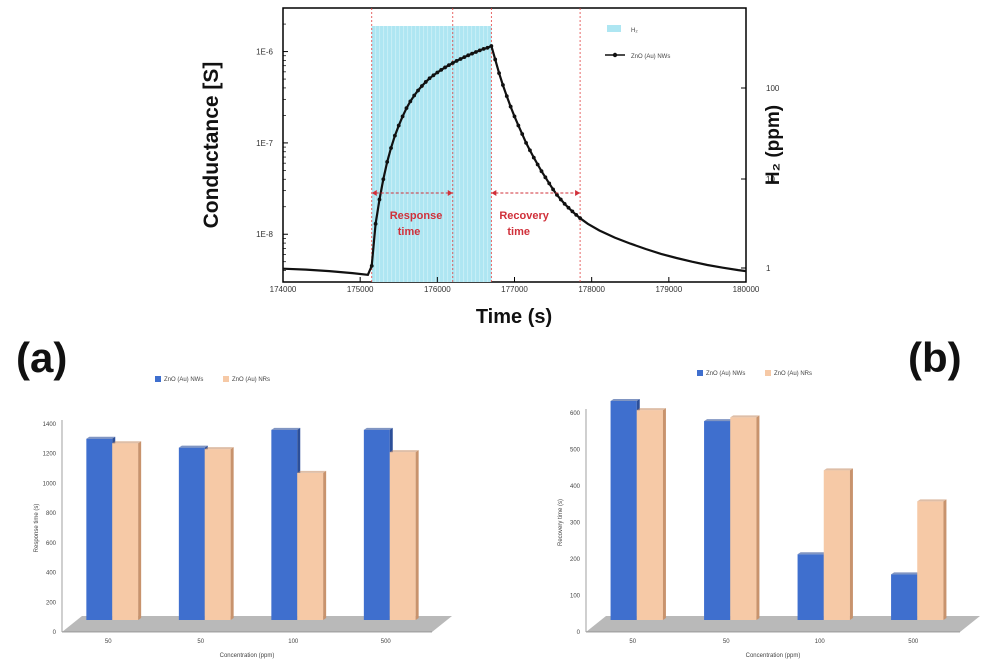 The width and height of the screenshot is (984, 665). What do you see at coordinates (634, 31) in the screenshot?
I see `legend-label-h2: H₂` at bounding box center [634, 31].